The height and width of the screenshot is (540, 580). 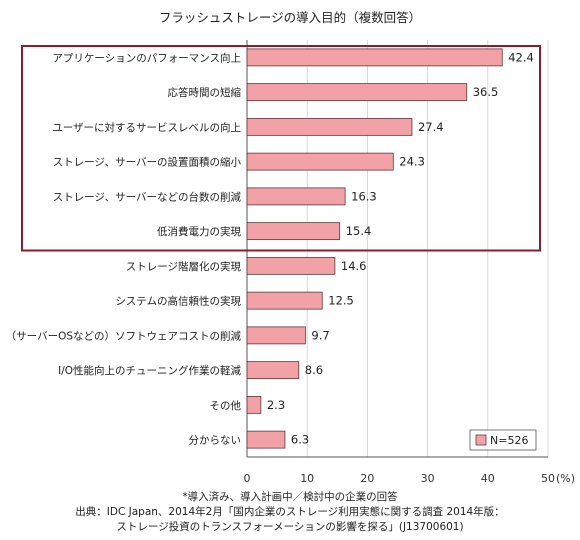 What do you see at coordinates (428, 478) in the screenshot?
I see `x-tick-label: 30` at bounding box center [428, 478].